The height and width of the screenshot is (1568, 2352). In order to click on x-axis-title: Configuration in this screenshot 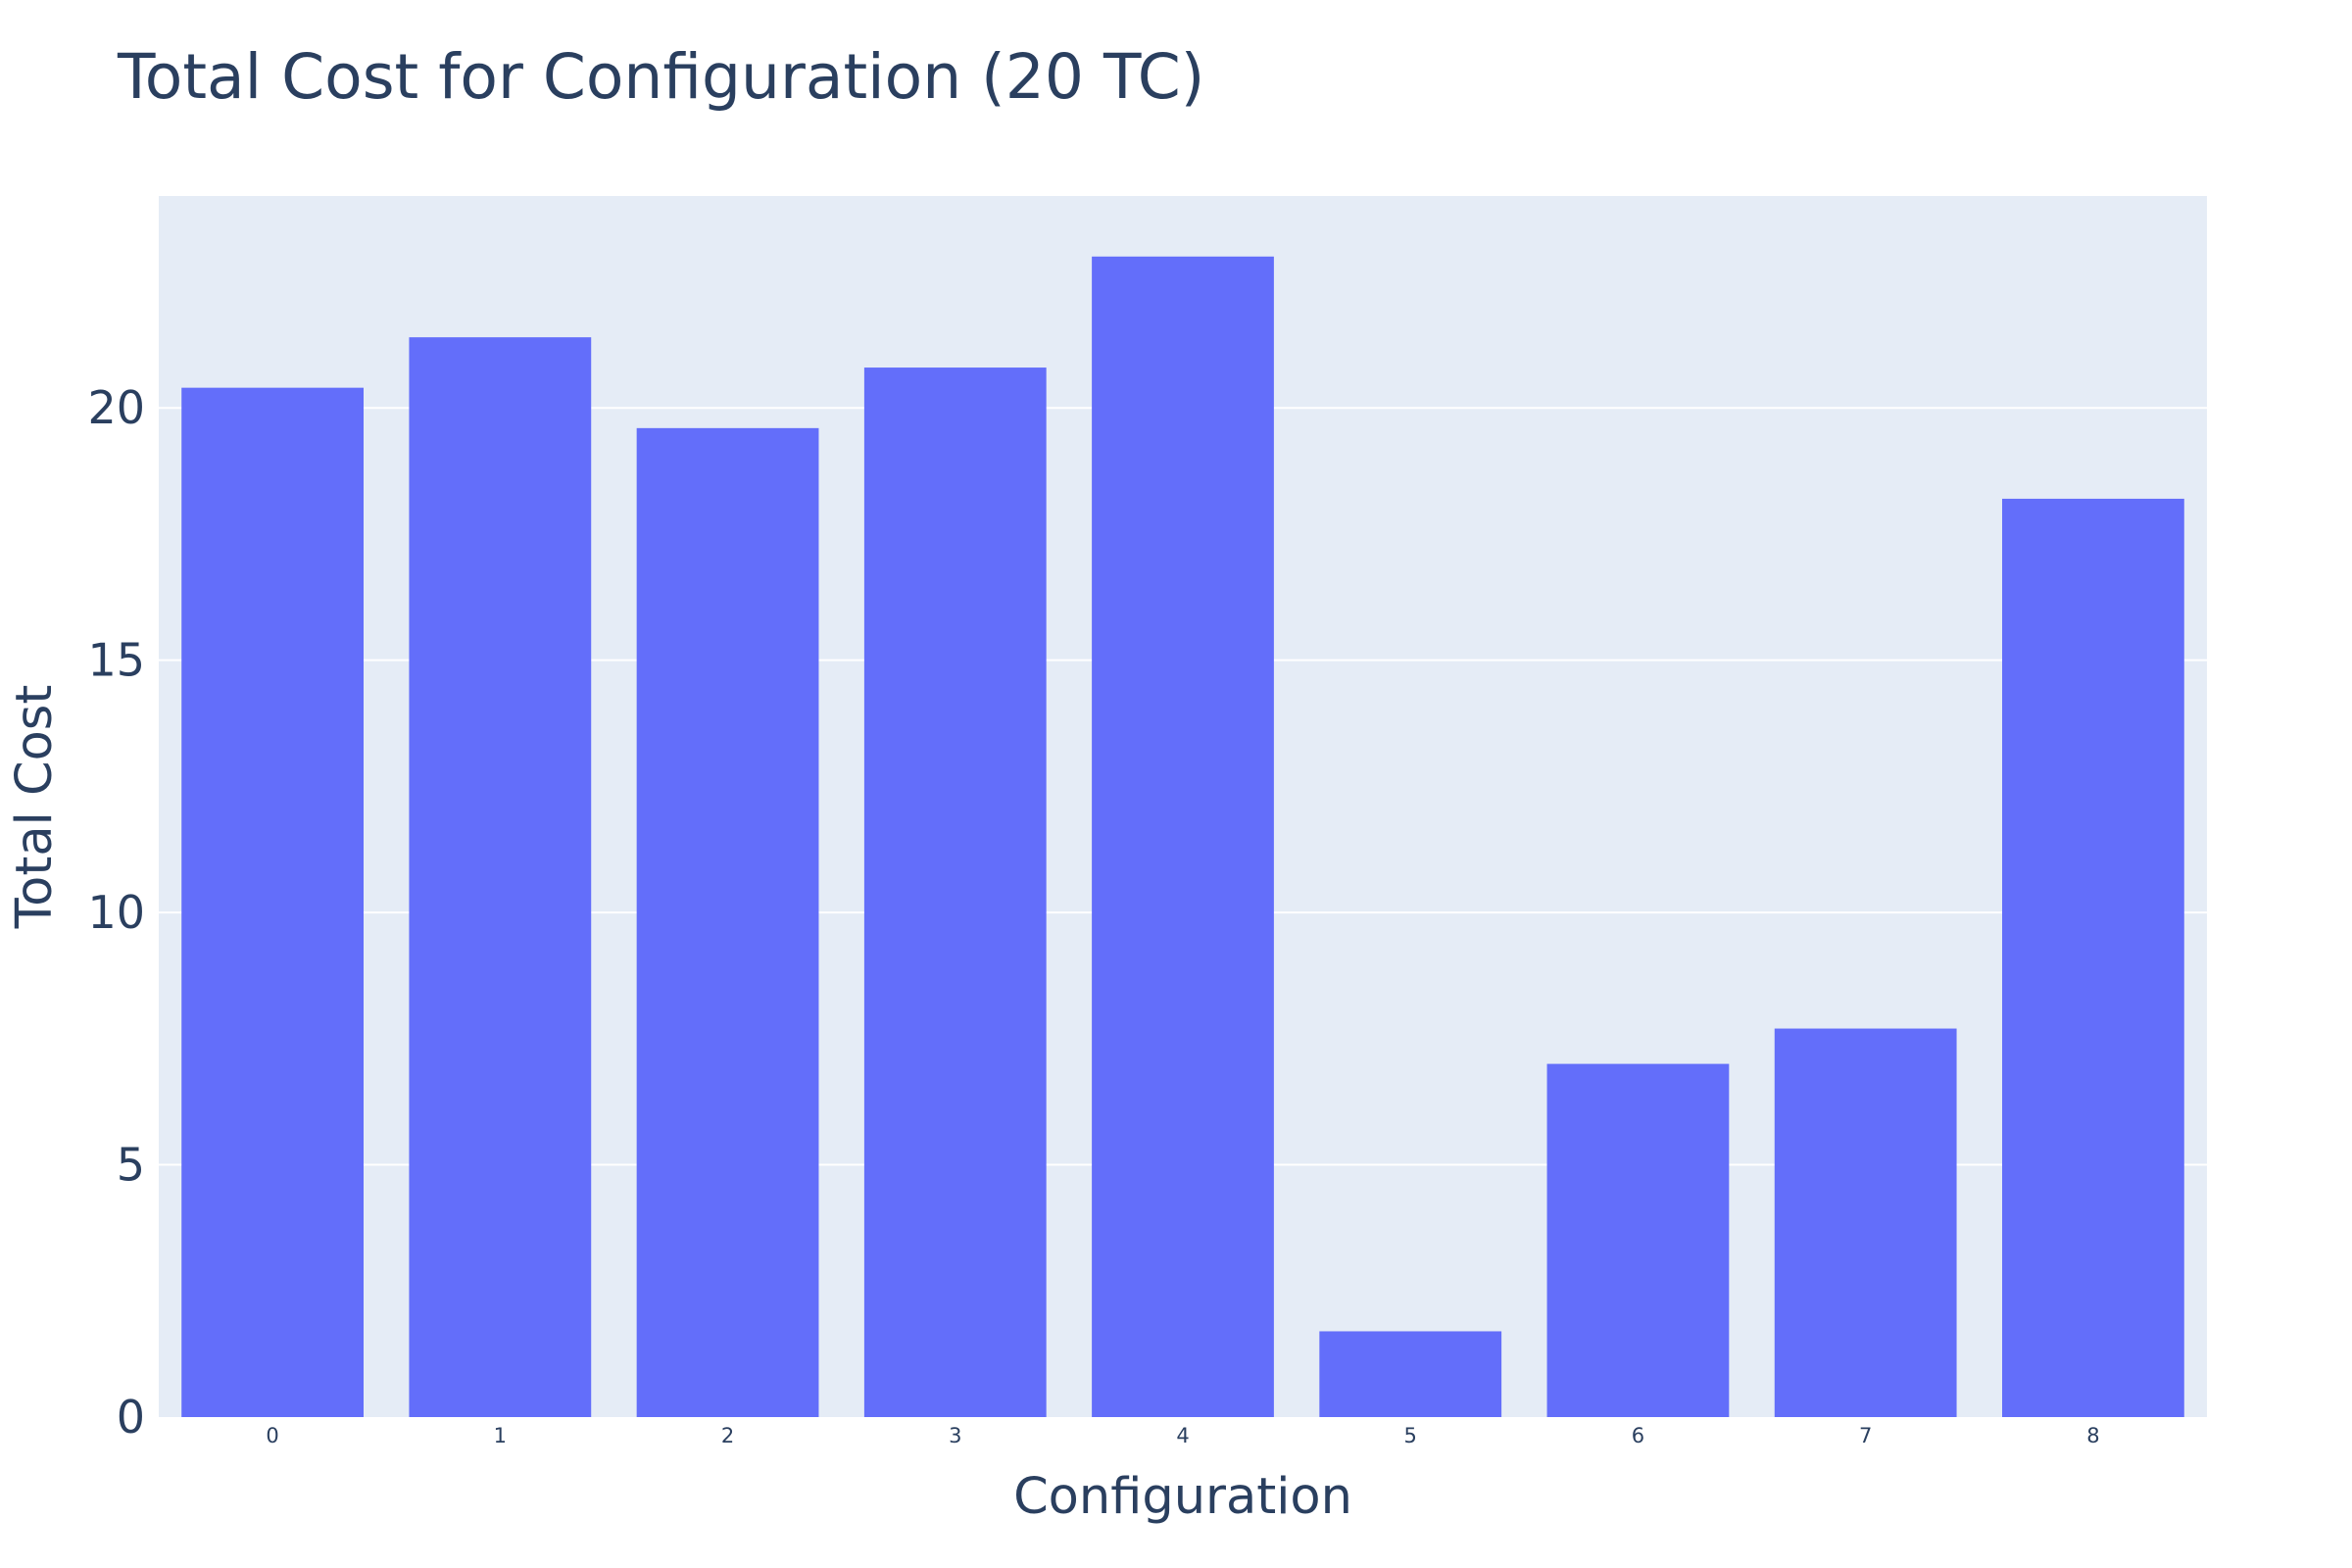, I will do `click(1182, 1497)`.